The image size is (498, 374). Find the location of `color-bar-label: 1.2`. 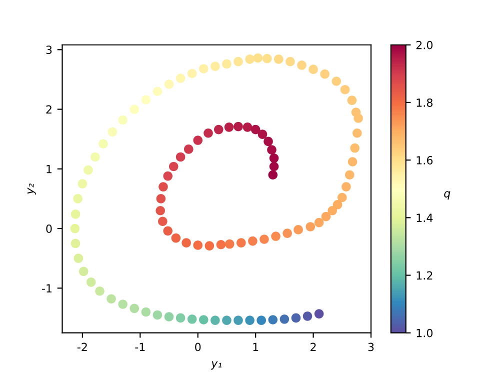

color-bar-label: 1.2 is located at coordinates (424, 275).